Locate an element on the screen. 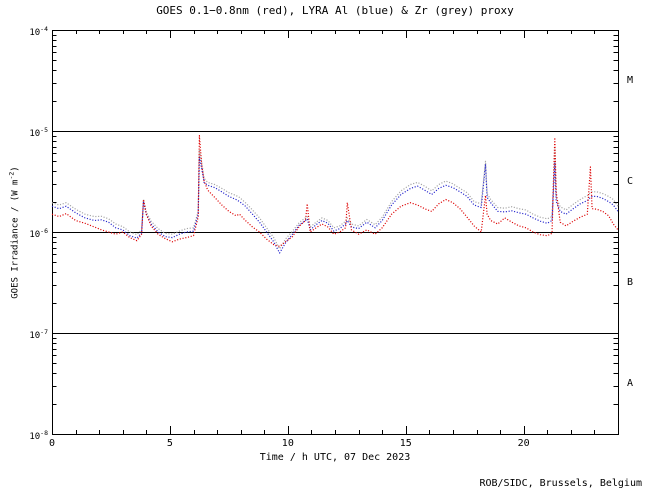  y-tick-label: 10⁻⁴ is located at coordinates (38, 31).